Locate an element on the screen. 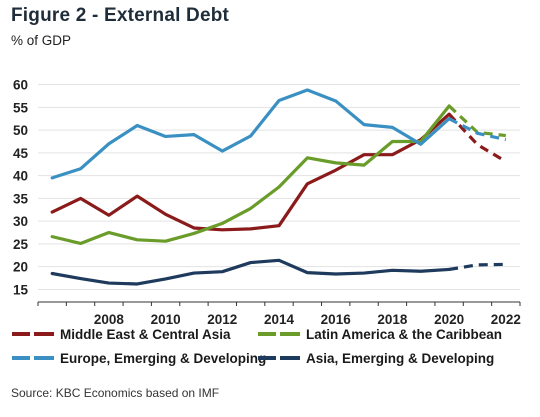  y-tick-label: 45 is located at coordinates (21, 153).